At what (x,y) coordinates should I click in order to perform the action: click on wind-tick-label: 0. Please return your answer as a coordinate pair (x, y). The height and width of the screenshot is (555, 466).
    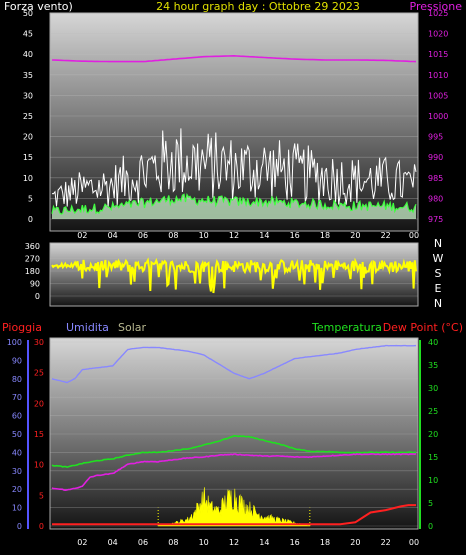
    Looking at the image, I should click on (30, 219).